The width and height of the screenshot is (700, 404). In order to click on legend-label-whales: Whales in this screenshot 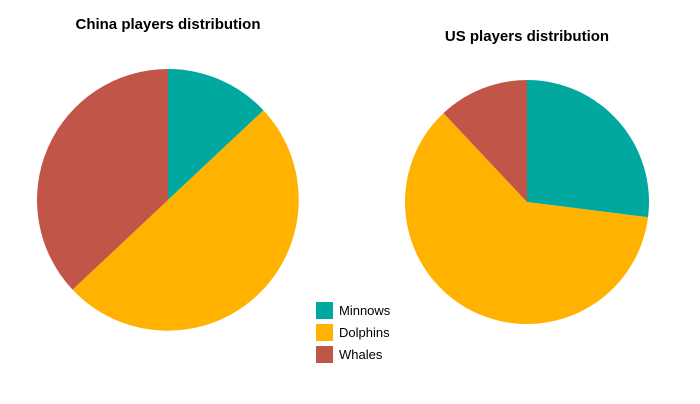, I will do `click(361, 354)`.